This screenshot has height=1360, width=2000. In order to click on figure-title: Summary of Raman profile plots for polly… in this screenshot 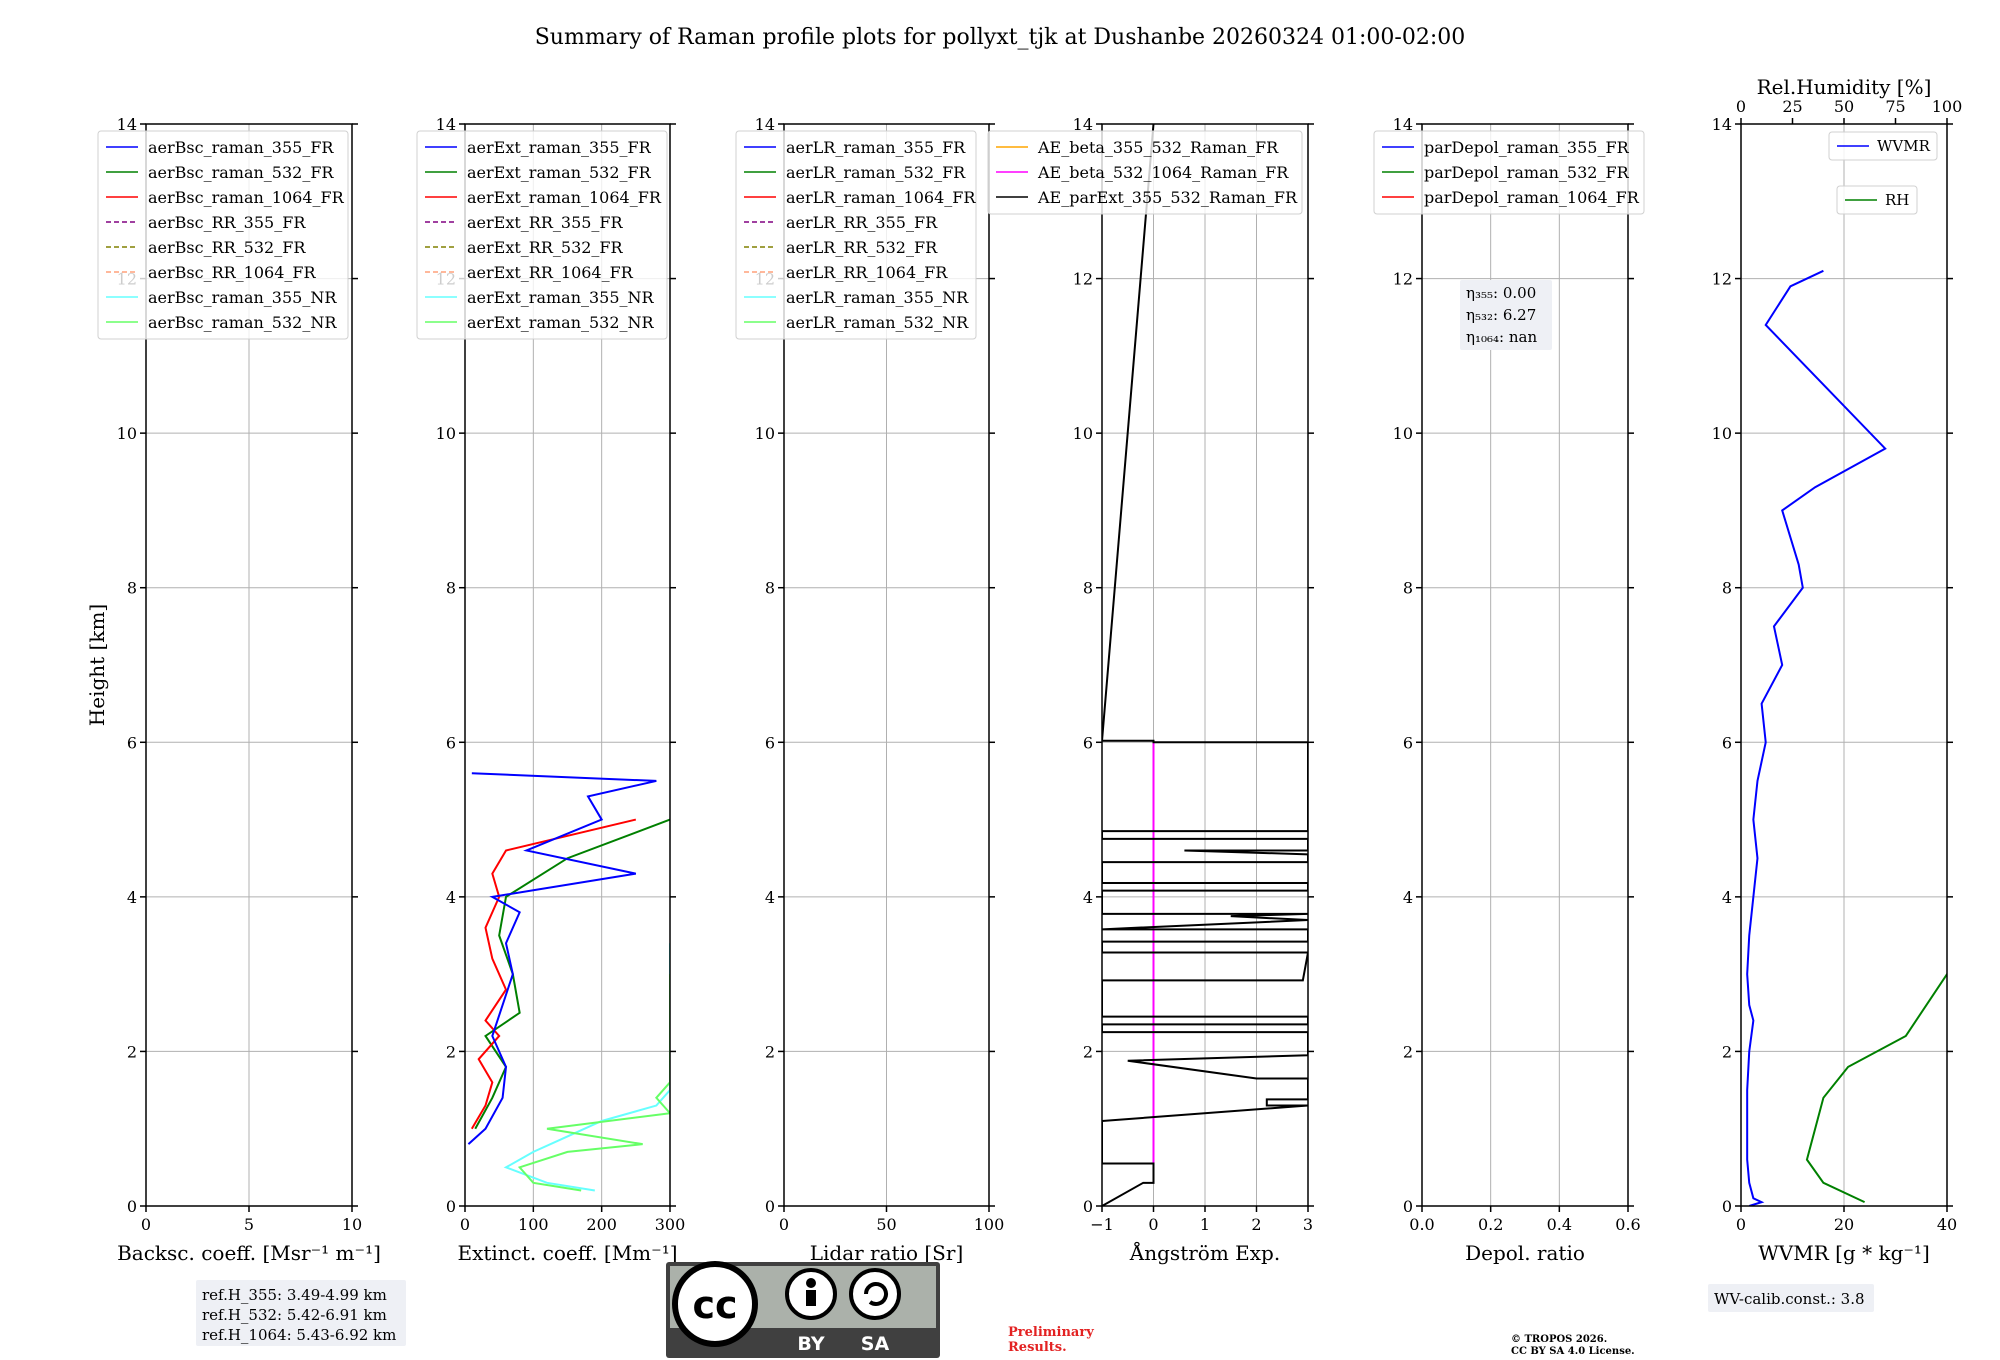, I will do `click(1000, 37)`.